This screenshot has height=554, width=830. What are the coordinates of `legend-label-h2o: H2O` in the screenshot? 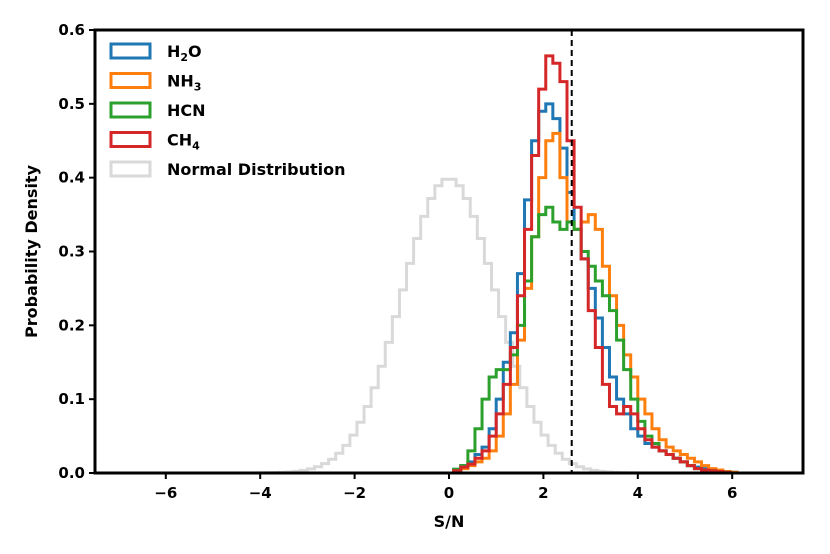 It's located at (184, 53).